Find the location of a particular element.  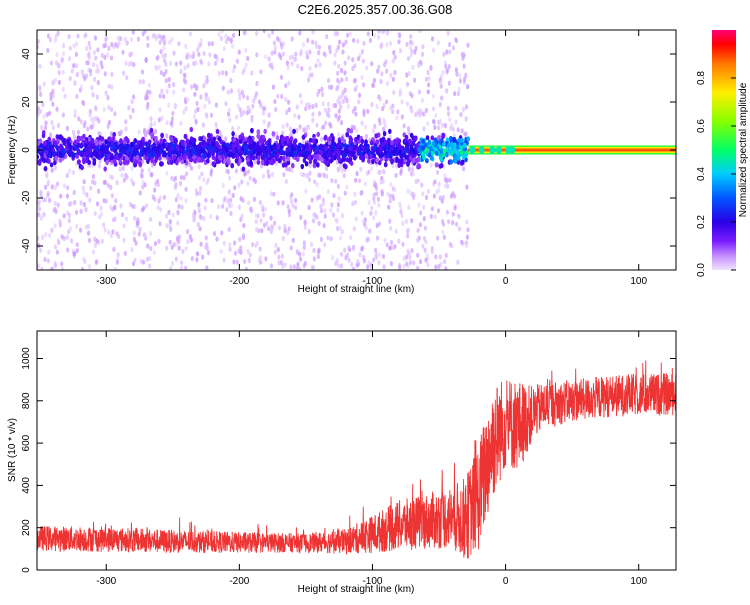

snr-x-tick-label: -200 is located at coordinates (239, 581).